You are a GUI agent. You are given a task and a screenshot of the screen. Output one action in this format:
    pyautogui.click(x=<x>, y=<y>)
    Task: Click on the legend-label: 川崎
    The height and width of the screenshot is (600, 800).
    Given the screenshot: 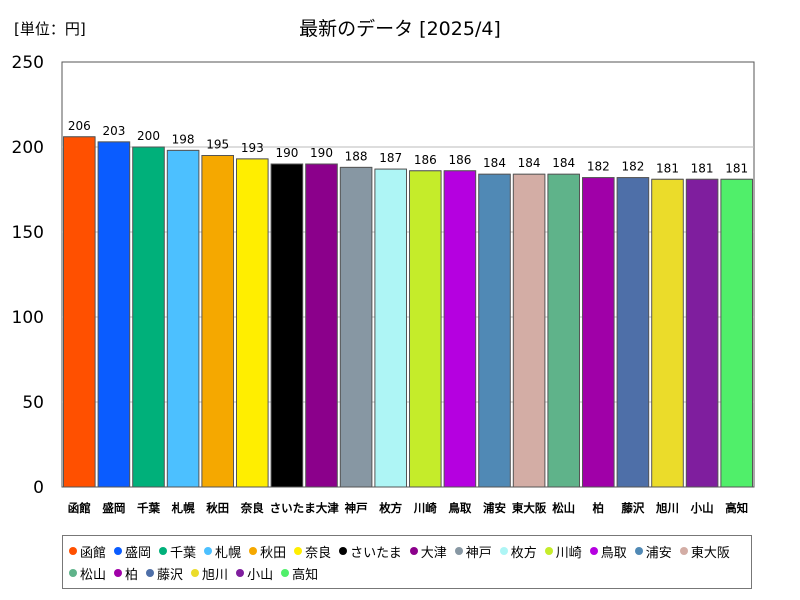 What is the action you would take?
    pyautogui.click(x=568, y=553)
    